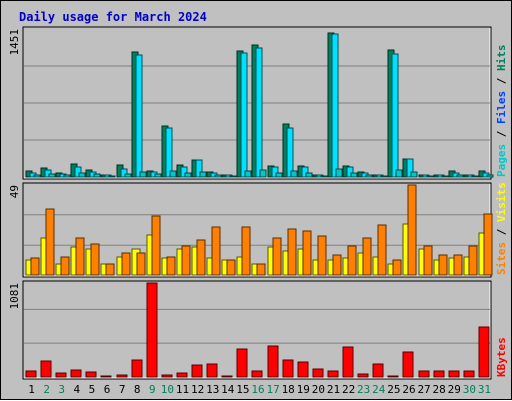  Describe the element at coordinates (393, 389) in the screenshot. I see `x-label-day-25: 25` at that location.